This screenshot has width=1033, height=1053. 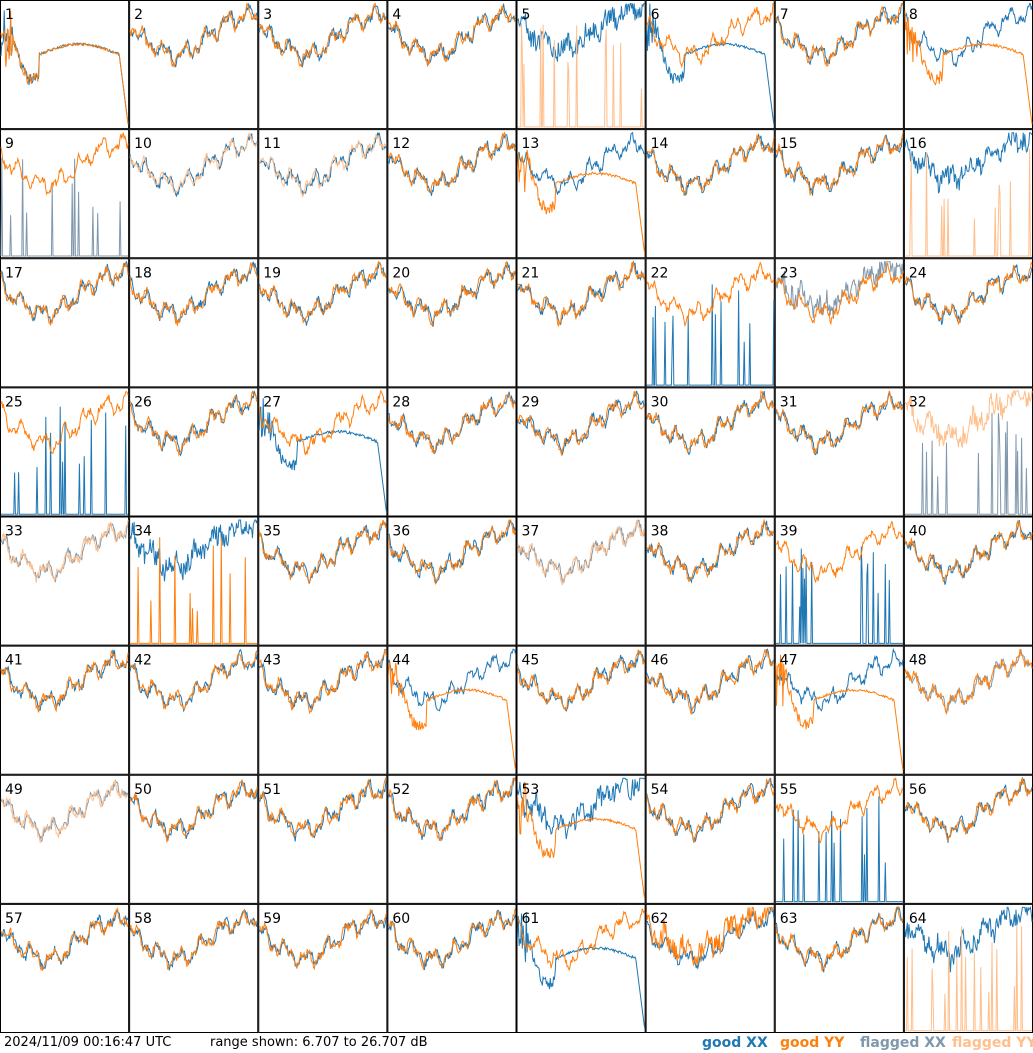 I want to click on panel-label: 26, so click(x=143, y=402).